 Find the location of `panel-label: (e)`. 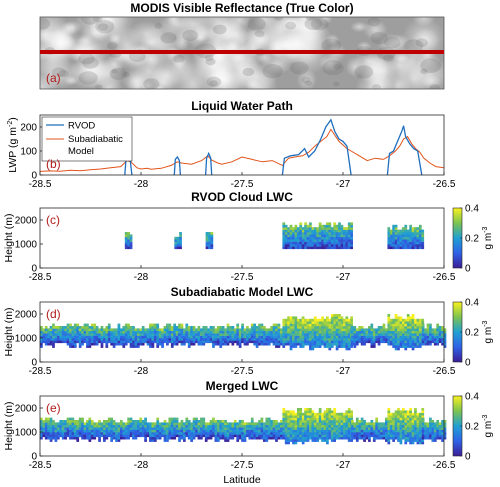

panel-label: (e) is located at coordinates (53, 408).